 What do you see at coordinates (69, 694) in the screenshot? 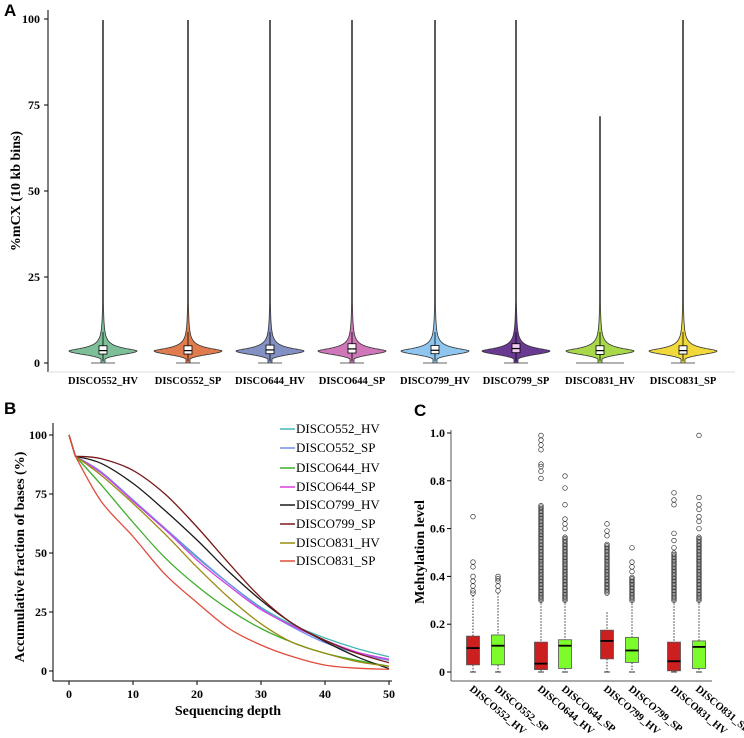
I see `x-tick-label: 0` at bounding box center [69, 694].